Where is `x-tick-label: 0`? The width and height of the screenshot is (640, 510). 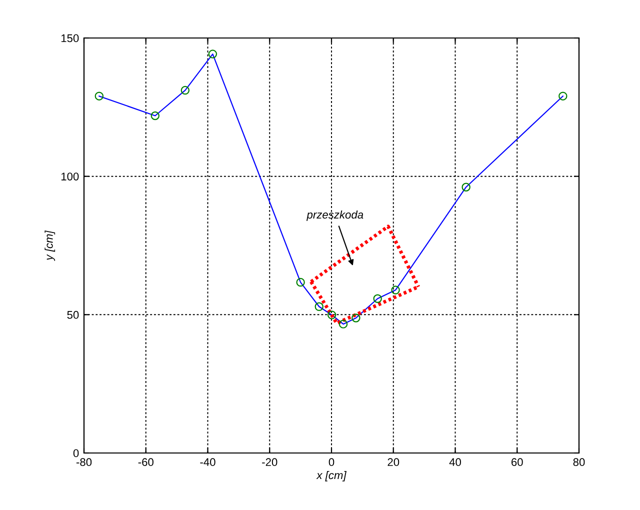
x-tick-label: 0 is located at coordinates (331, 462).